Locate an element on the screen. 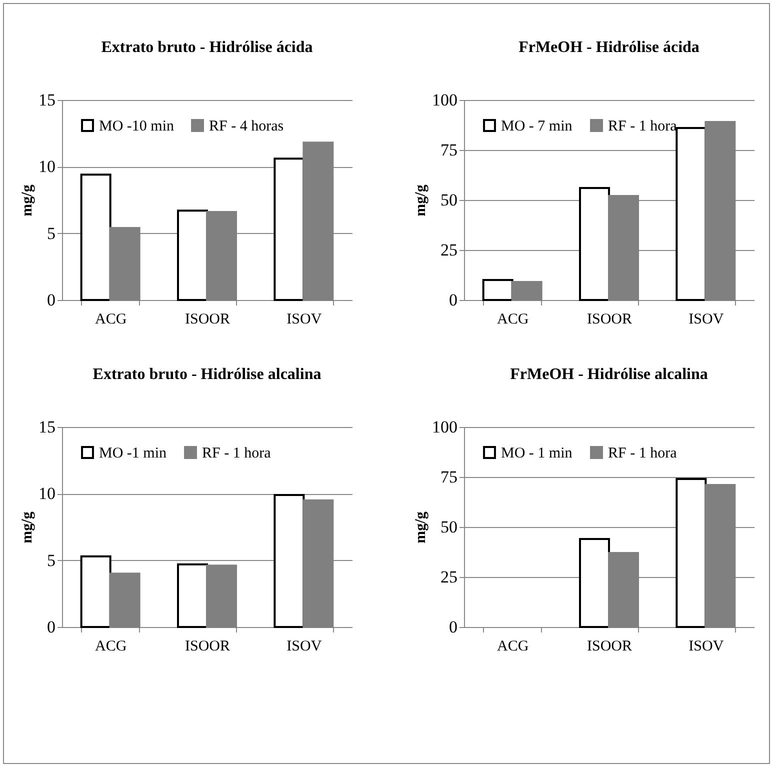 Image resolution: width=775 pixels, height=769 pixels. legend-label: MO - 1 min is located at coordinates (537, 454).